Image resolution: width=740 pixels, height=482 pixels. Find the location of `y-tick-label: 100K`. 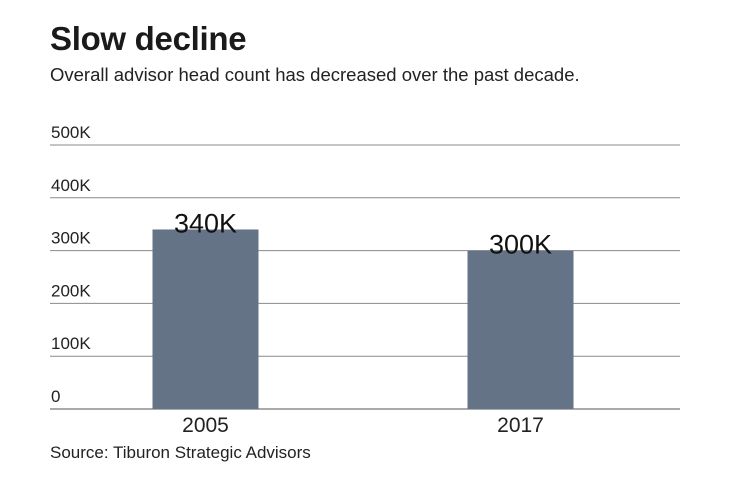

y-tick-label: 100K is located at coordinates (71, 343).